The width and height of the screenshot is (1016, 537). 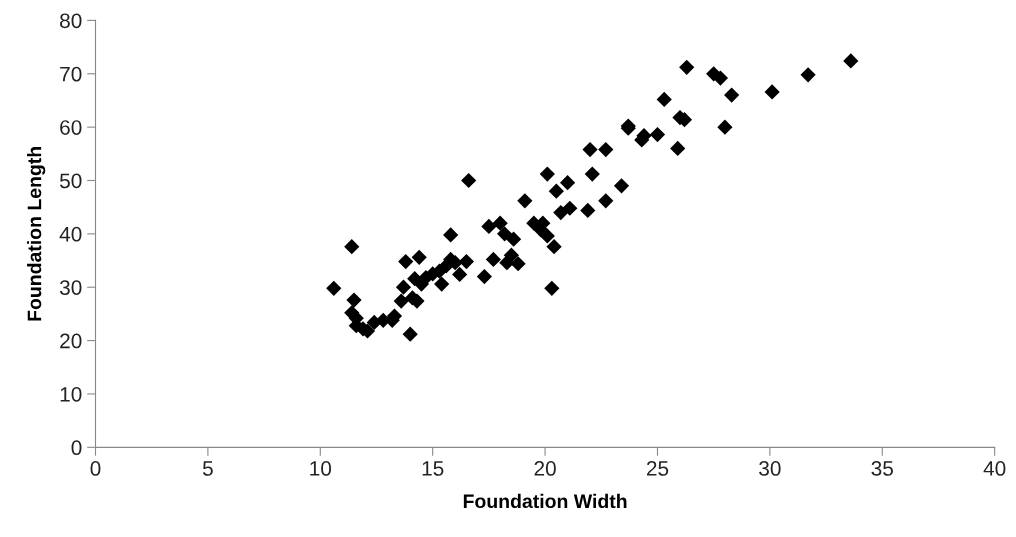 What do you see at coordinates (770, 468) in the screenshot?
I see `x-tick-label: 30` at bounding box center [770, 468].